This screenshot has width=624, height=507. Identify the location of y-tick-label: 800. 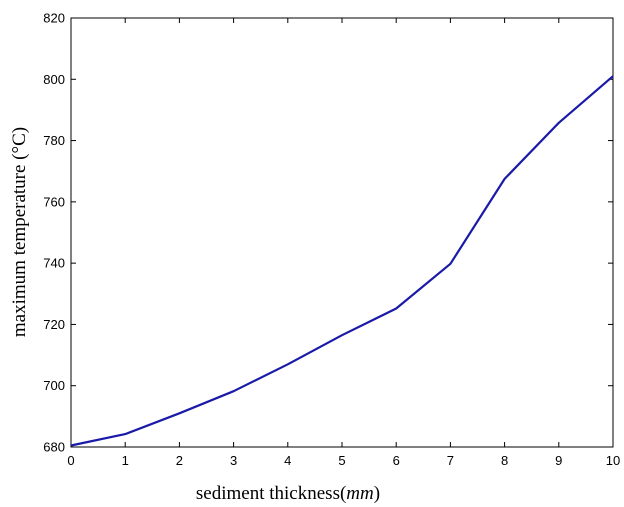
(54, 79).